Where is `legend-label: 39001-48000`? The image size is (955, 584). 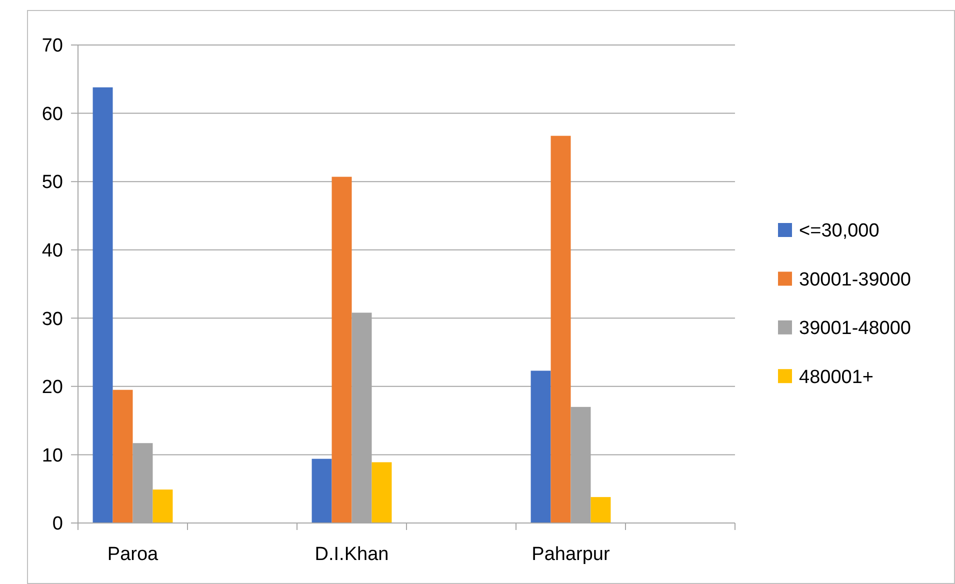
legend-label: 39001-48000 is located at coordinates (855, 329).